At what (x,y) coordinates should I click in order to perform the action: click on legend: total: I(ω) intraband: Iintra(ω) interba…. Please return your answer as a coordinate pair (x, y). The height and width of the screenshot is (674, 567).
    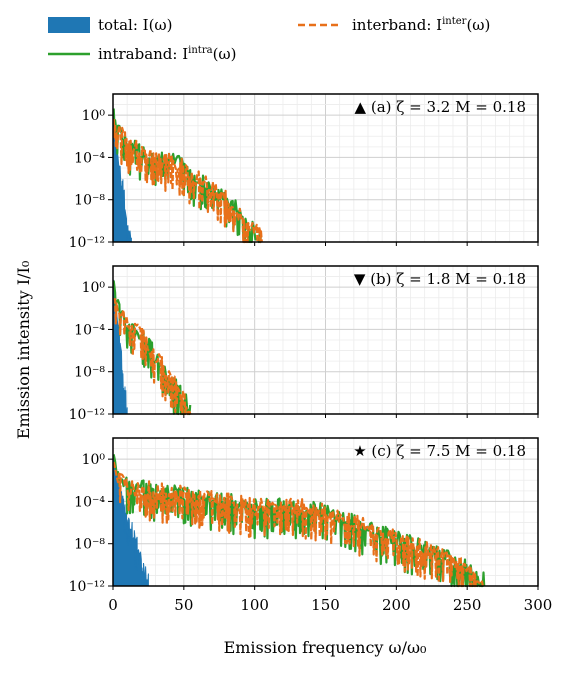
    Looking at the image, I should click on (269, 39).